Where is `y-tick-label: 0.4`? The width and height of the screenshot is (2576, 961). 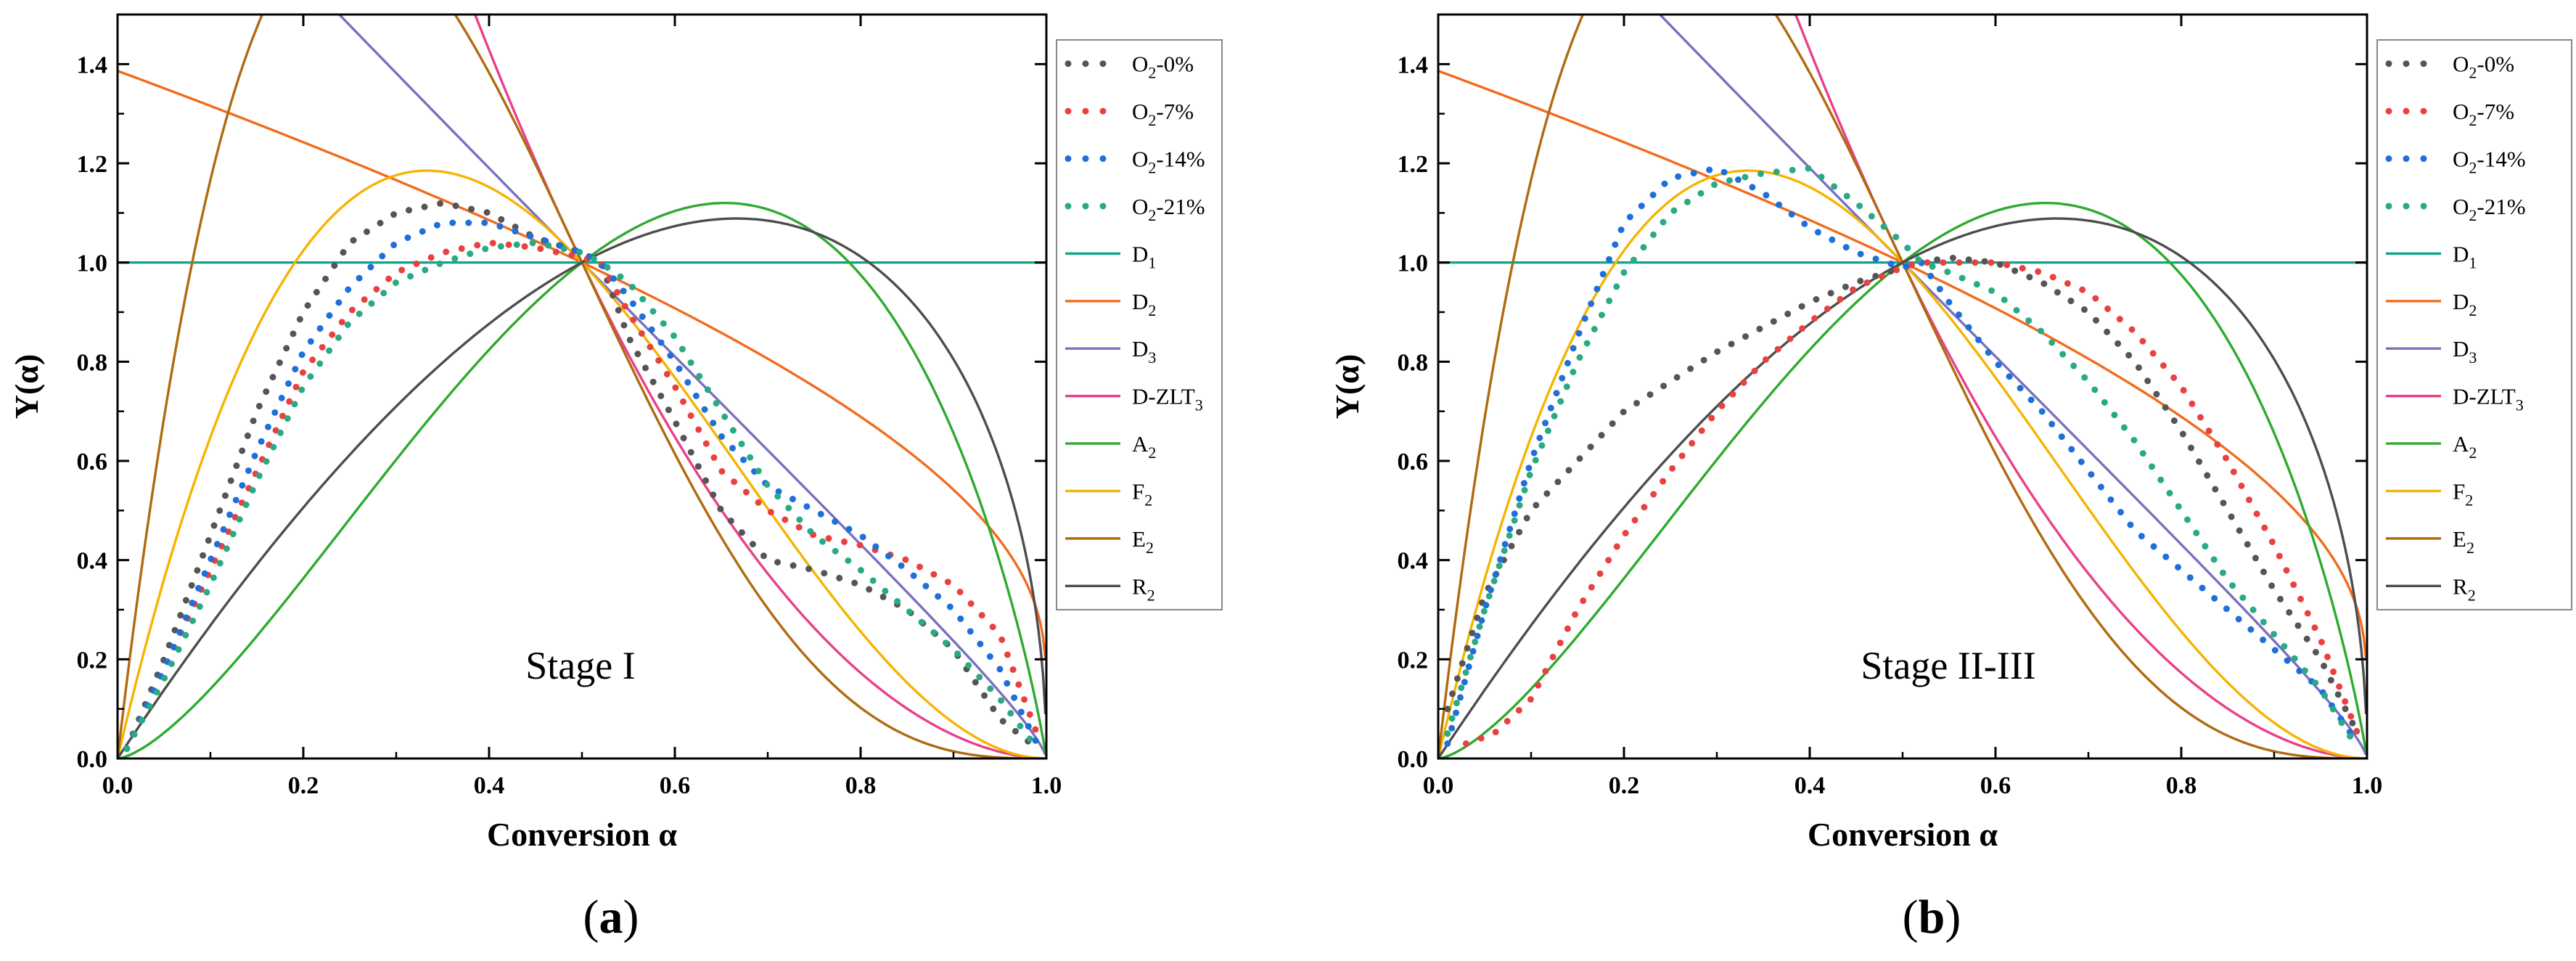
y-tick-label: 0.4 is located at coordinates (1413, 561).